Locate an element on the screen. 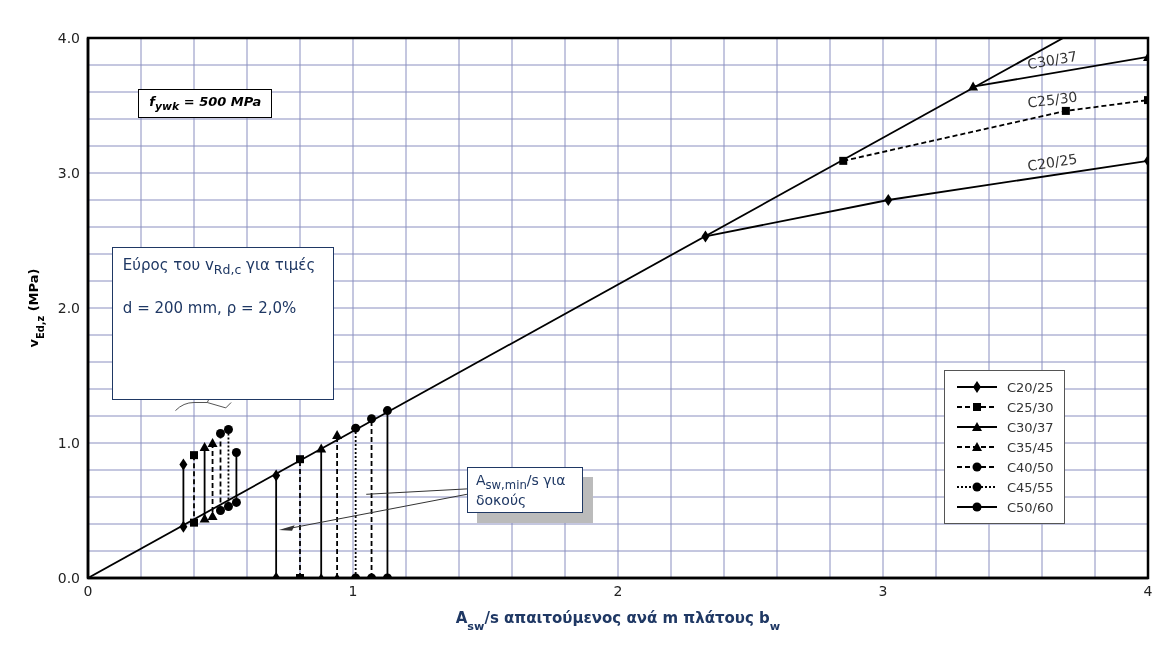 Image resolution: width=1176 pixels, height=655 pixels. y-tick-label: 2.0 is located at coordinates (68, 307).